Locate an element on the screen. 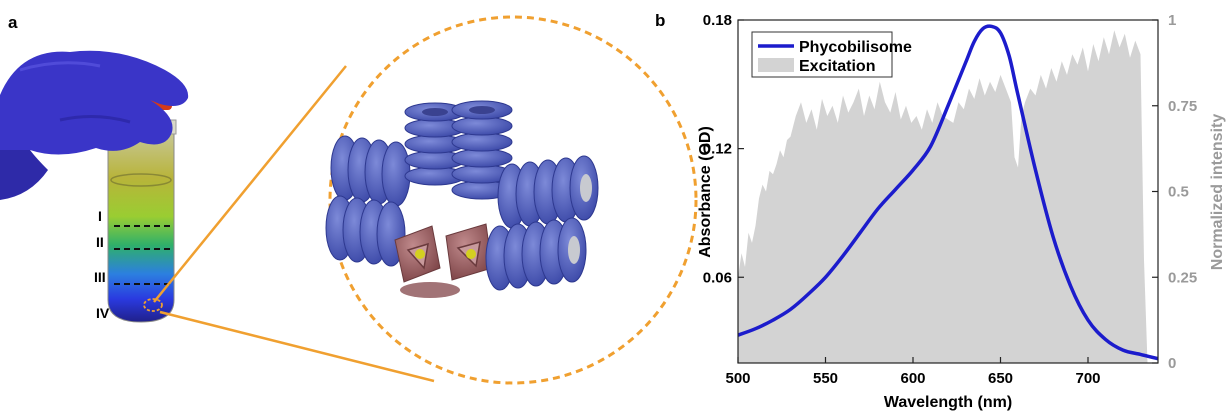  x-tick-label: 650 is located at coordinates (1000, 378).